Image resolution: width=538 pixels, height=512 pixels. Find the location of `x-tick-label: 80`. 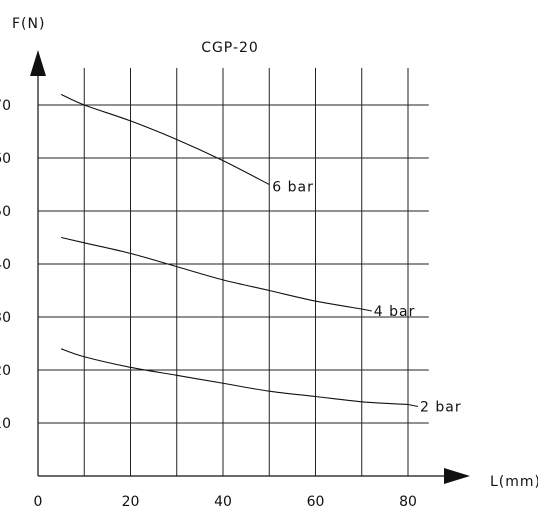

x-tick-label: 80 is located at coordinates (408, 502).